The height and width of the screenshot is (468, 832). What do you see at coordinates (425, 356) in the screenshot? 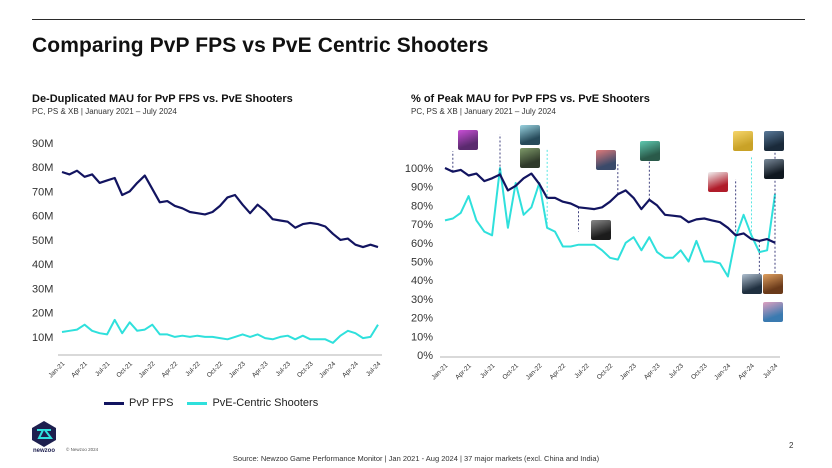
I see `y-tick-label: 0%` at bounding box center [425, 356].